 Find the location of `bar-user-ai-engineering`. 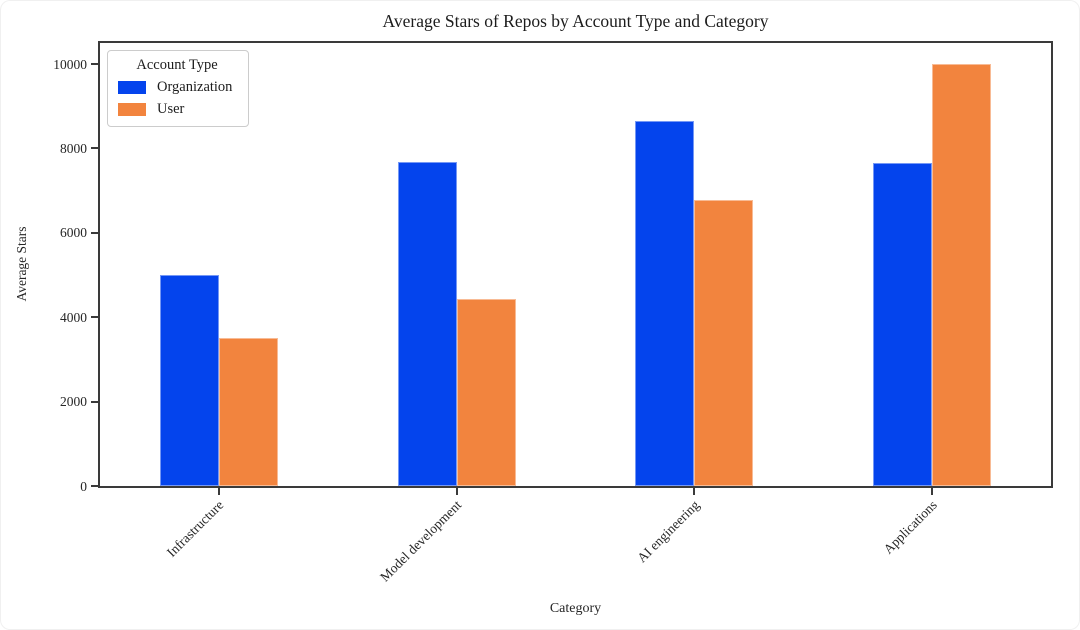

bar-user-ai-engineering is located at coordinates (724, 342).